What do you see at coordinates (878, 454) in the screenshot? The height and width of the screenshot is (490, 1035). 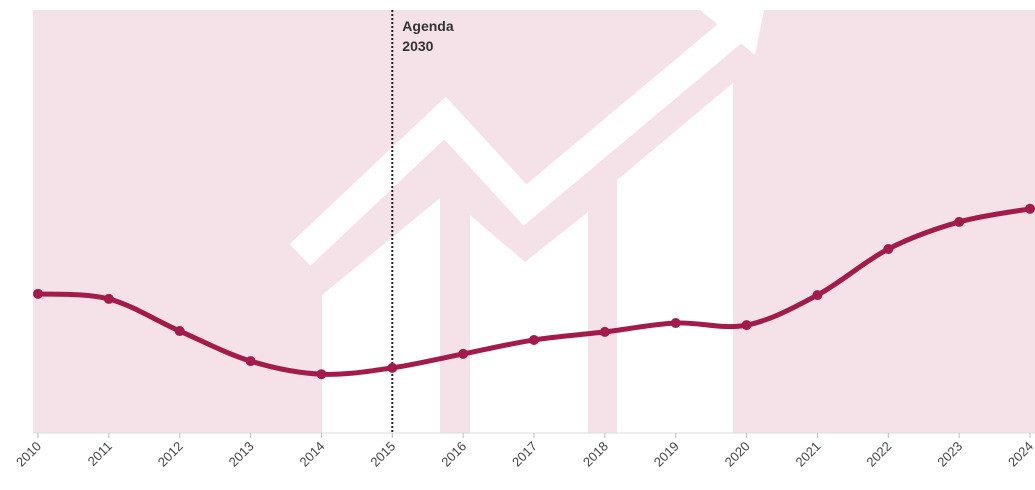 I see `x-tick-label: 2022` at bounding box center [878, 454].